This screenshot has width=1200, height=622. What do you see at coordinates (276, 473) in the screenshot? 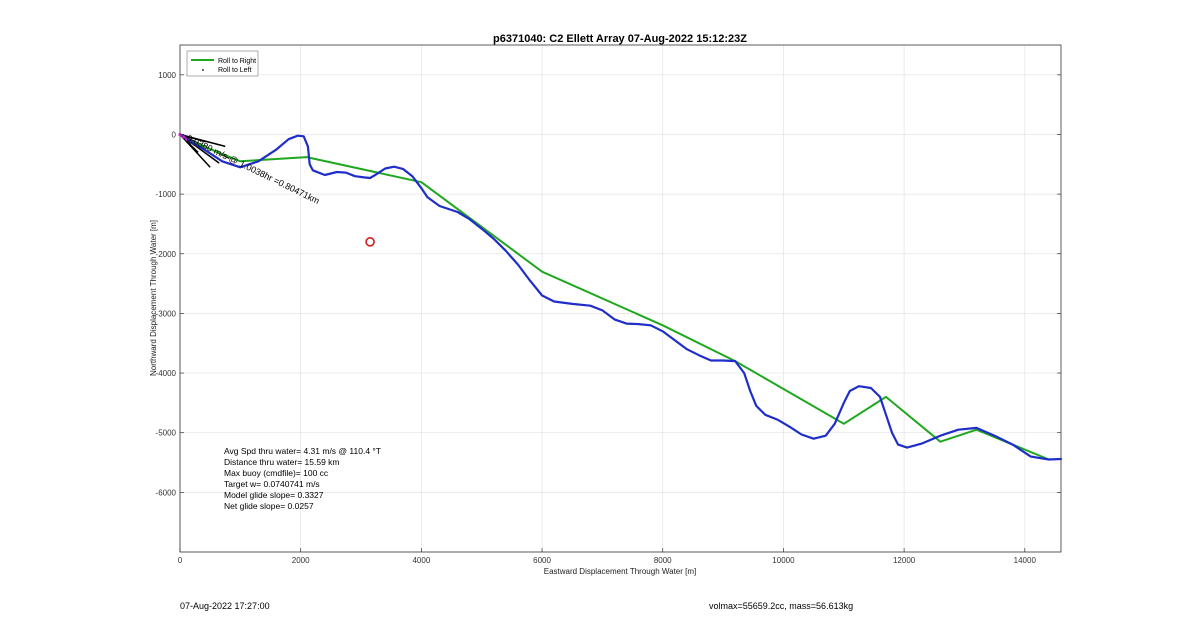
I see `stat-max-buoy: Max buoy (cmdfile)= 100 cc` at bounding box center [276, 473].